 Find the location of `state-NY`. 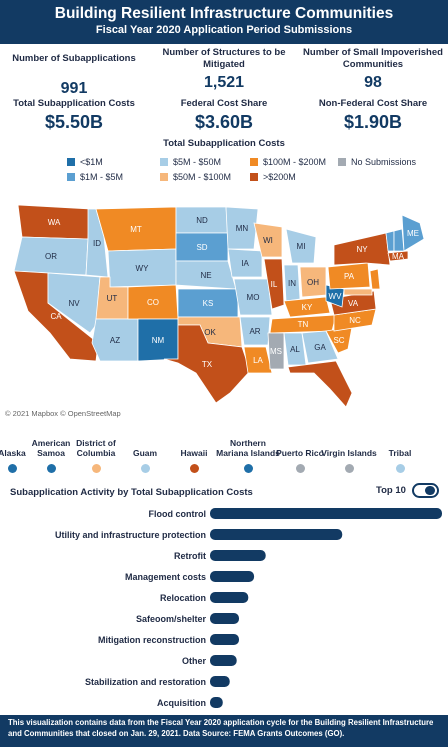

state-NY is located at coordinates (362, 249).